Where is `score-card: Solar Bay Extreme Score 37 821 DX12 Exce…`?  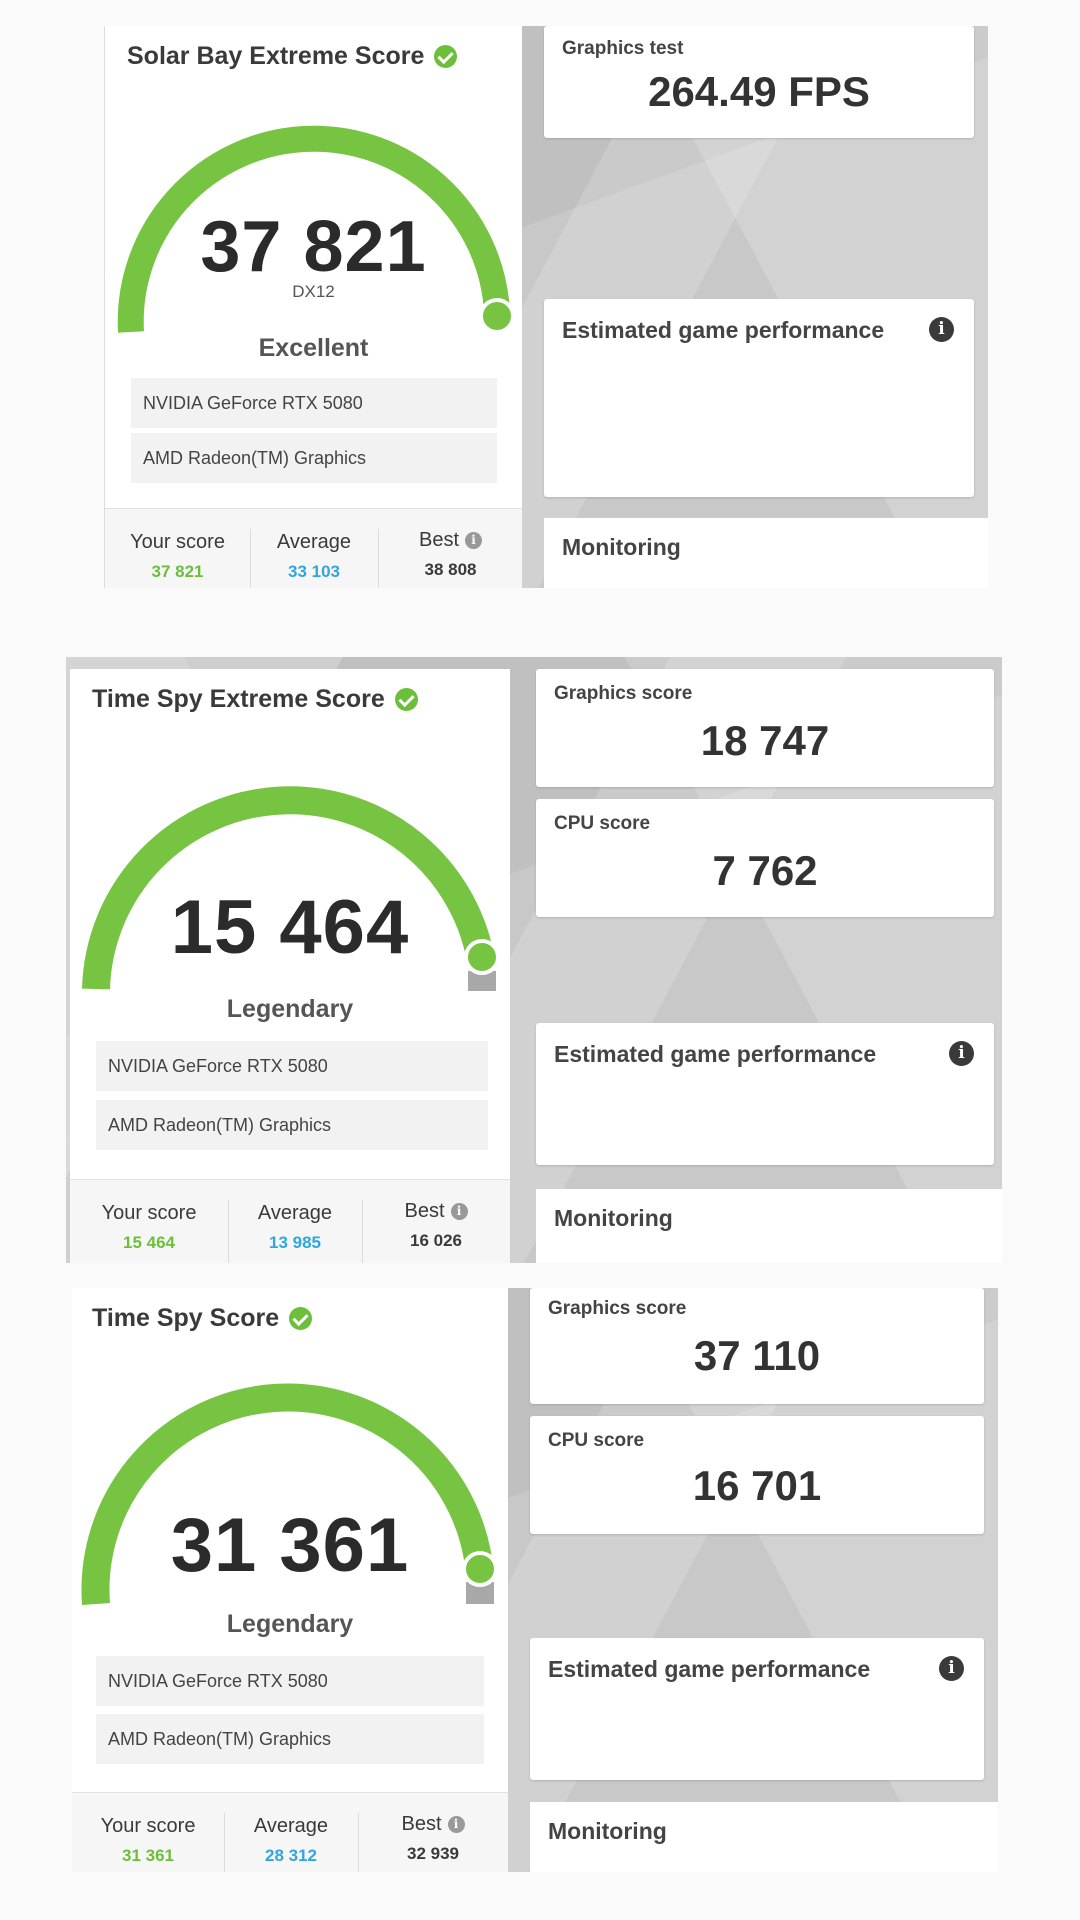
score-card: Solar Bay Extreme Score 37 821 DX12 Exce… is located at coordinates (313, 307).